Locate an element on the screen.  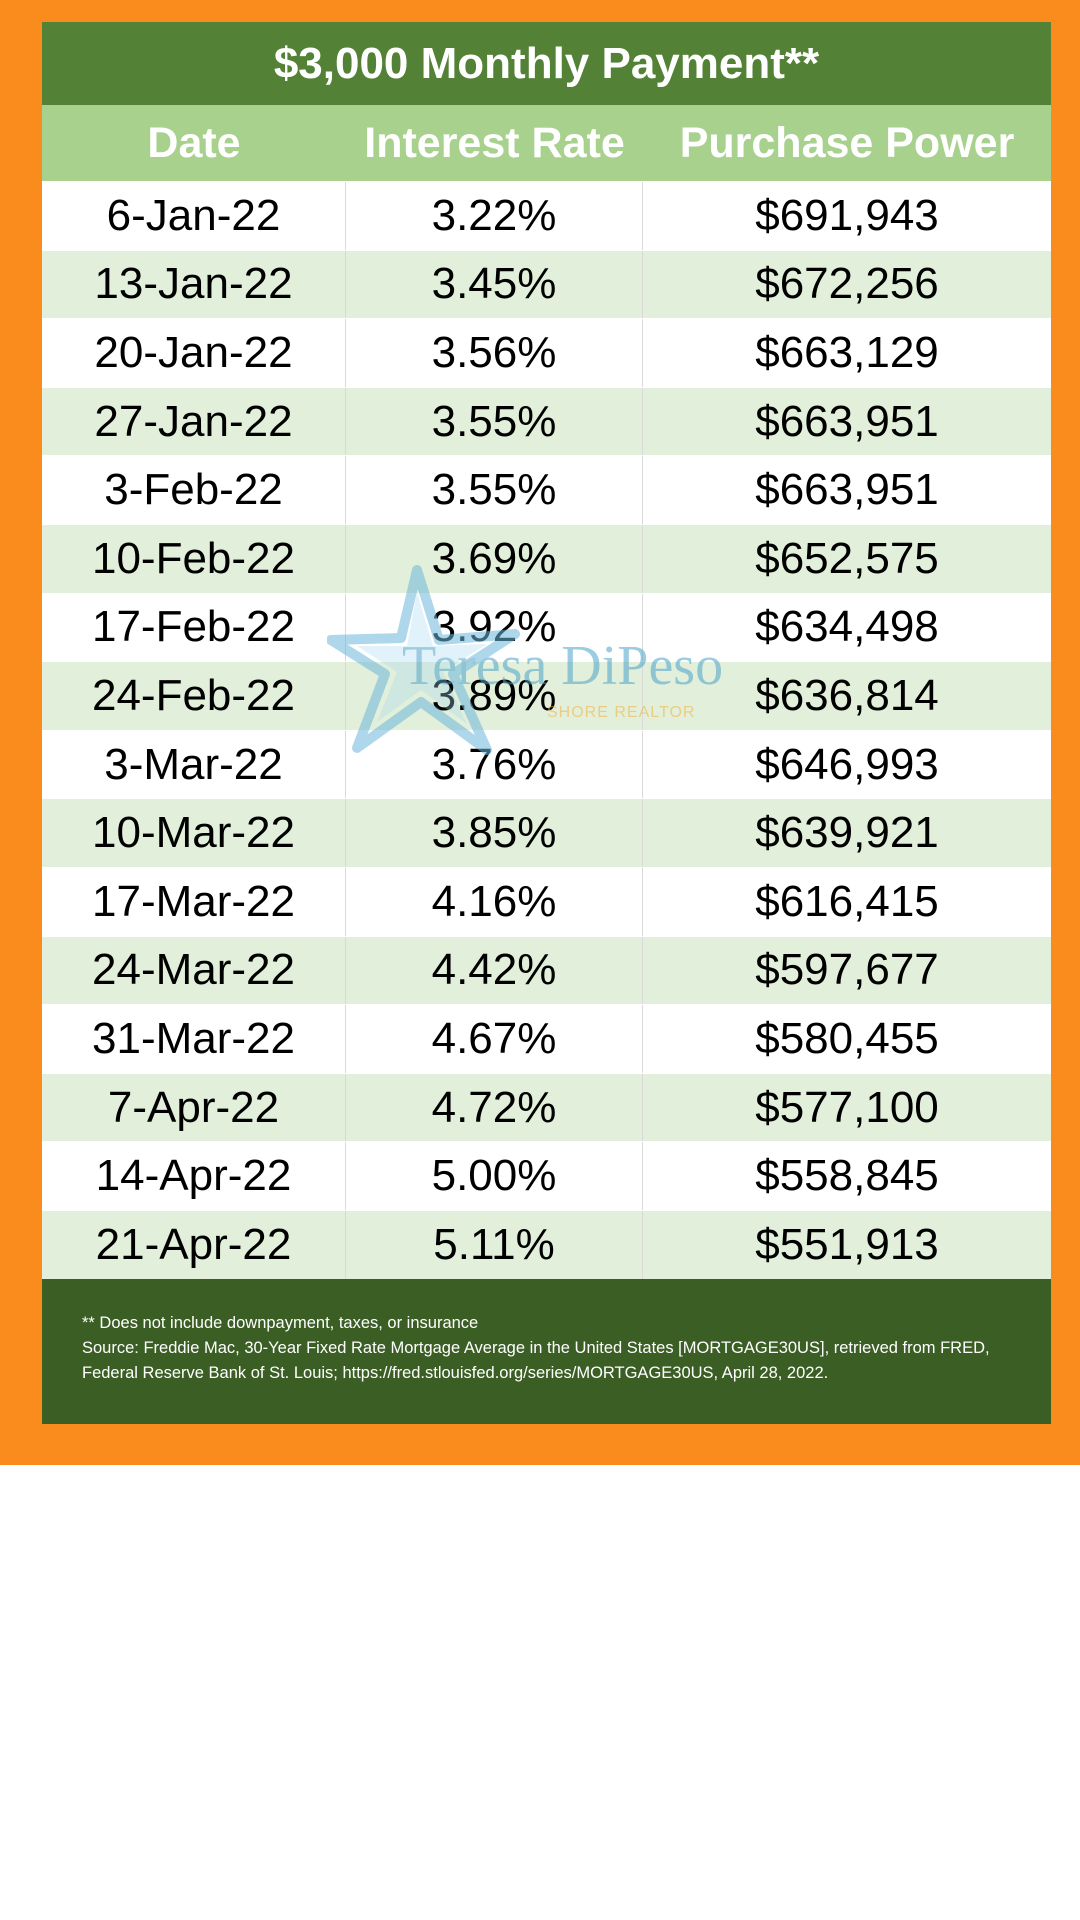
column-header-interest-rate: Interest Rate is located at coordinates (494, 143).